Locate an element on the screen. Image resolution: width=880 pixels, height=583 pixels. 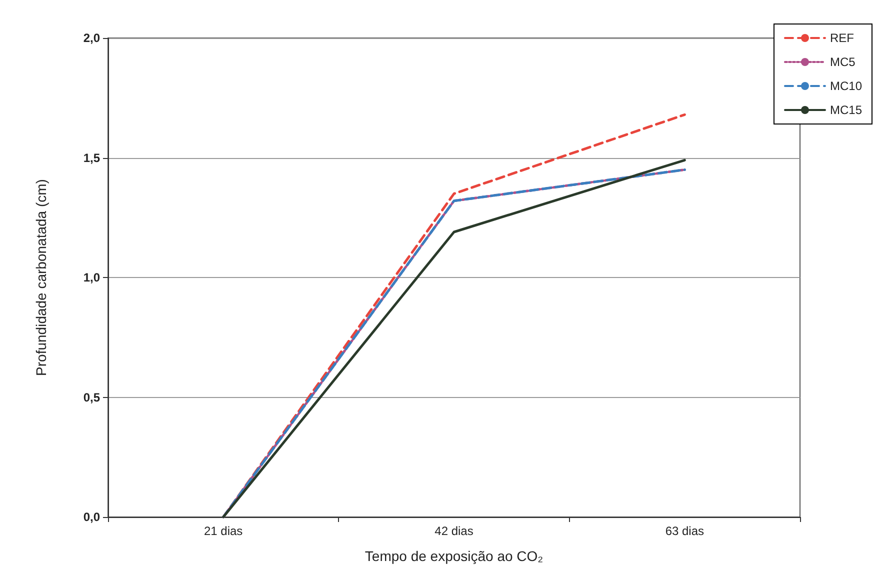
legend-label: MC15 is located at coordinates (846, 110).